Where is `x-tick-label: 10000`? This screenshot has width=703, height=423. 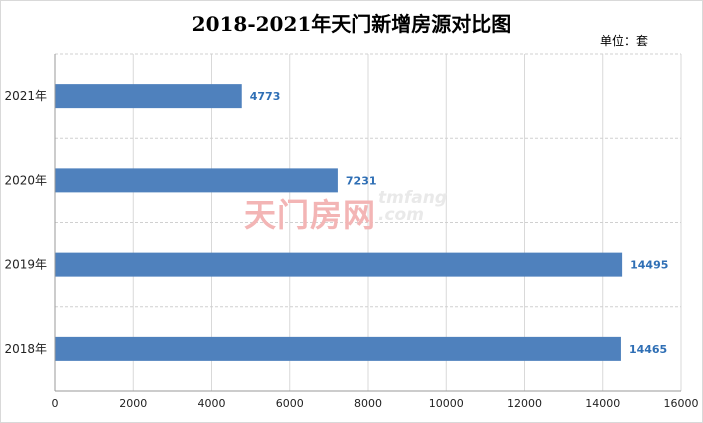
x-tick-label: 10000 is located at coordinates (446, 403).